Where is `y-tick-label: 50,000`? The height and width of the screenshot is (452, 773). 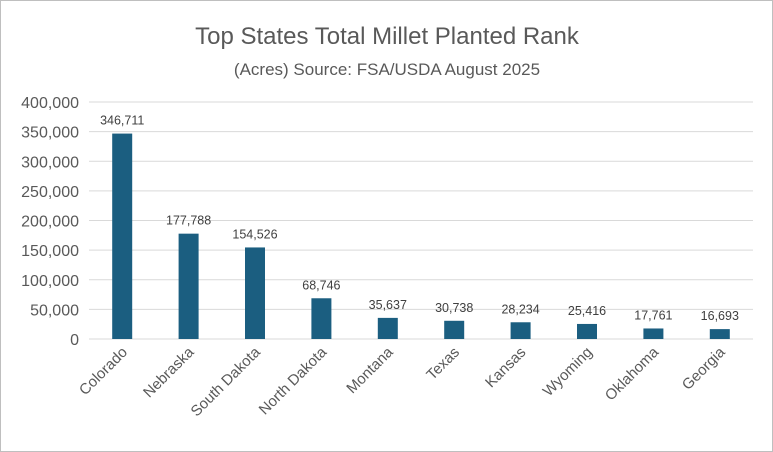
y-tick-label: 50,000 is located at coordinates (54, 310).